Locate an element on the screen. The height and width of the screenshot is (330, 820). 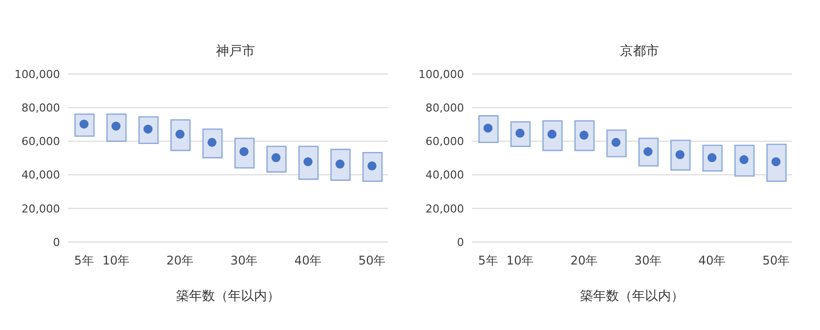
point is located at coordinates (776, 161).